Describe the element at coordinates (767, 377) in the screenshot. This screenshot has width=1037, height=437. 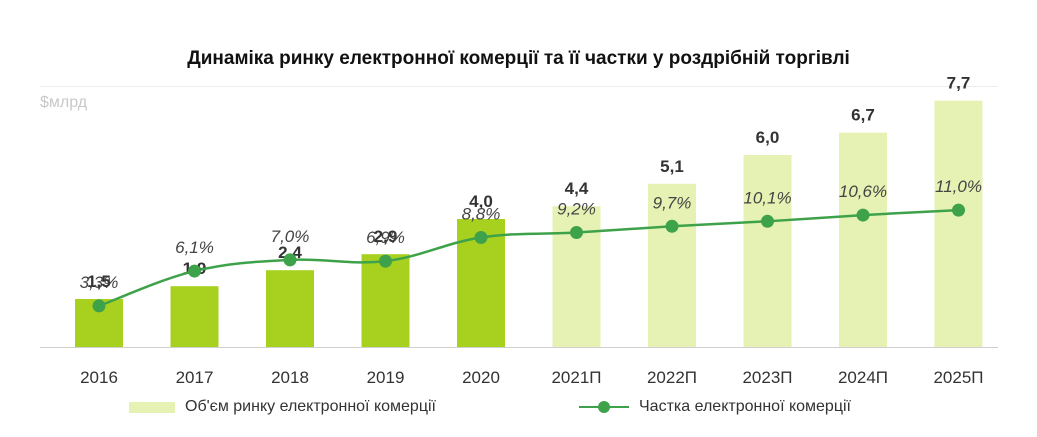
I see `x-tick-label: 2023П` at that location.